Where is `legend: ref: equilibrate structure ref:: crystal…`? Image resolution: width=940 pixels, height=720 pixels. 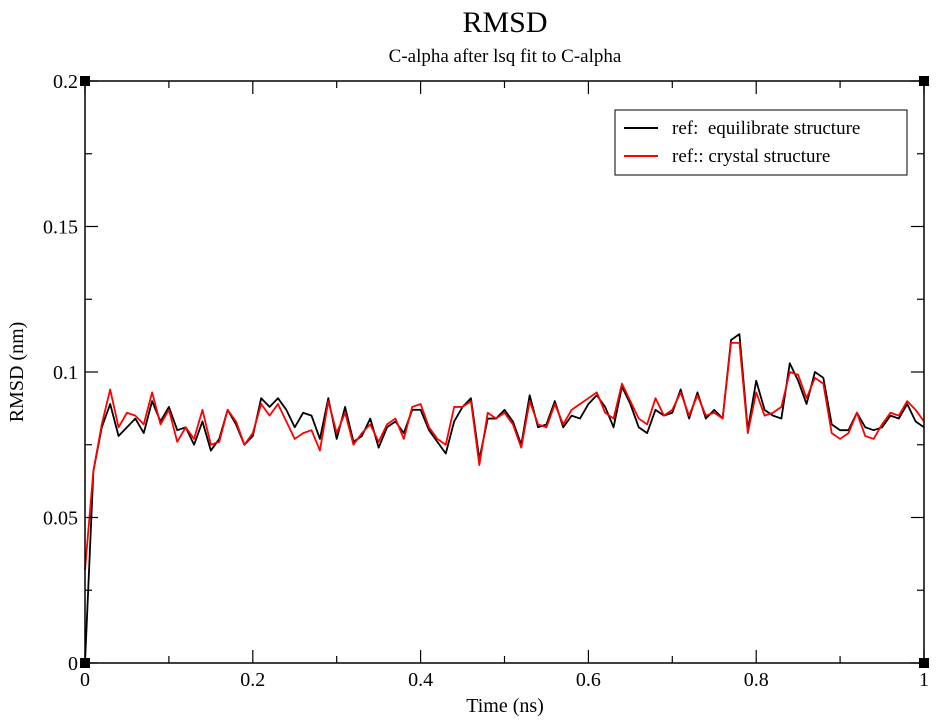
legend: ref: equilibrate structure ref:: crystal… is located at coordinates (761, 142).